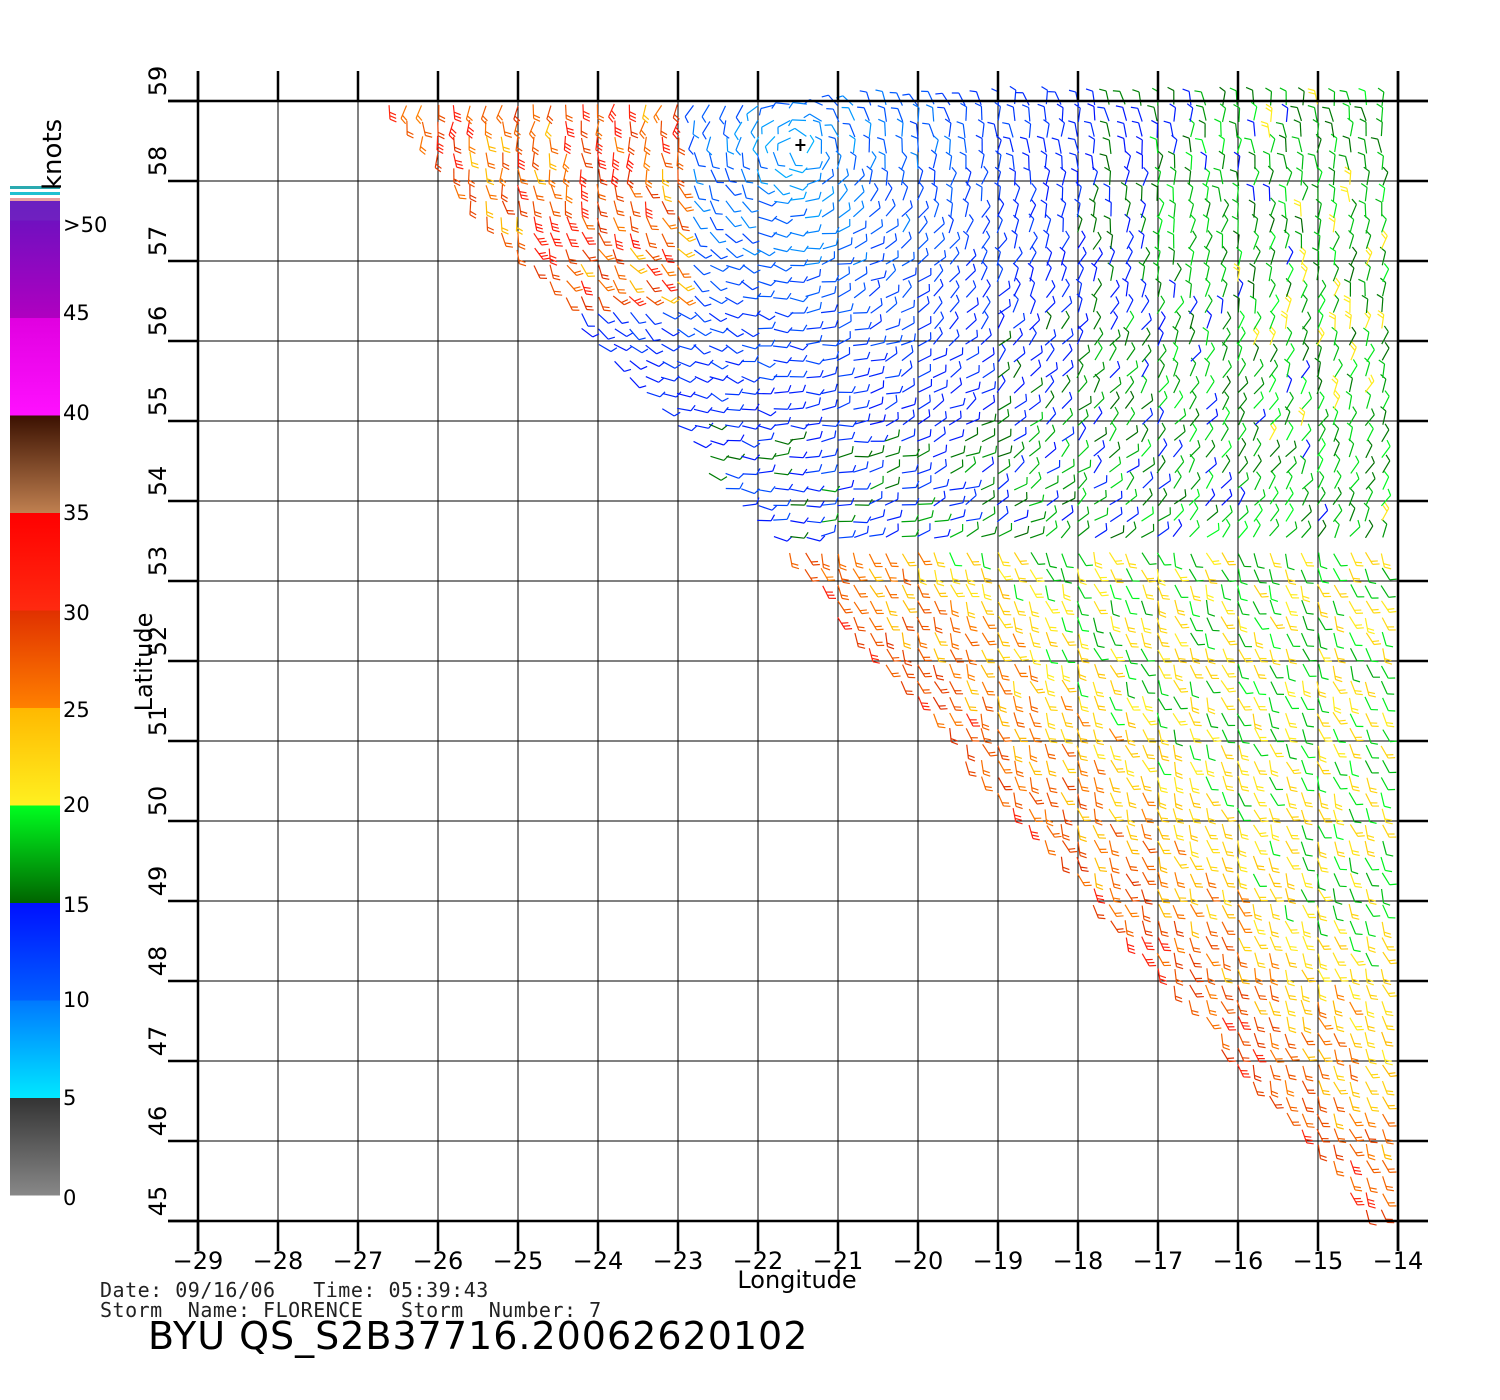 The width and height of the screenshot is (1500, 1400). Describe the element at coordinates (35, 464) in the screenshot. I see `legend-band` at that location.